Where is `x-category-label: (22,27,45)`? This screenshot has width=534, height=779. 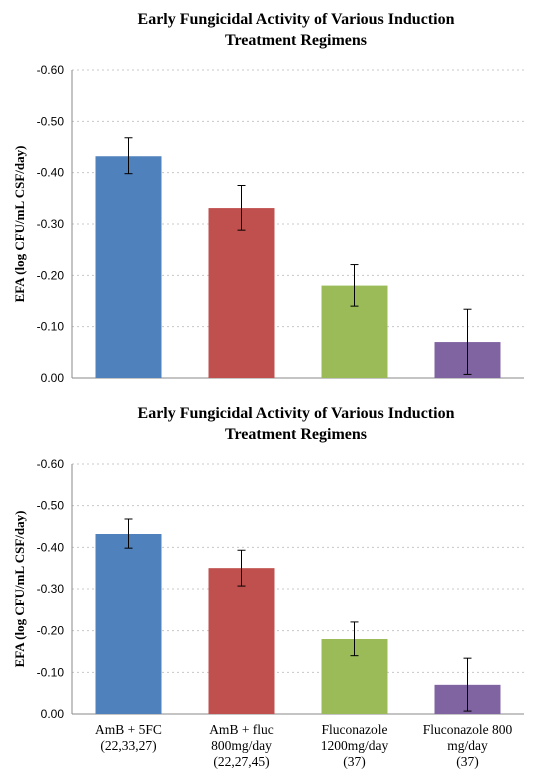 x-category-label: (22,27,45) is located at coordinates (241, 761).